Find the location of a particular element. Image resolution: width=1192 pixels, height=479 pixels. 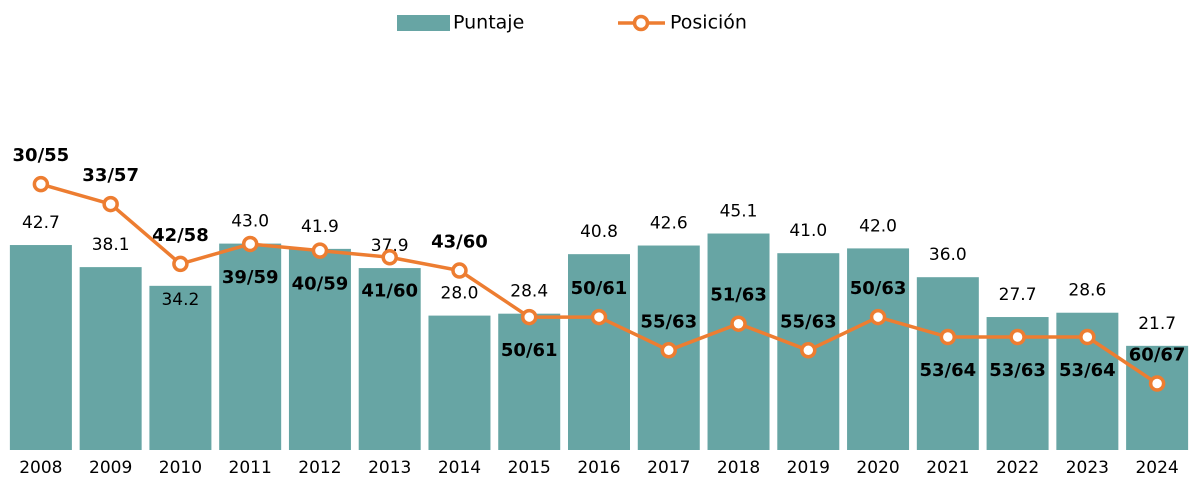

line-value-label: 50/63 is located at coordinates (878, 288).